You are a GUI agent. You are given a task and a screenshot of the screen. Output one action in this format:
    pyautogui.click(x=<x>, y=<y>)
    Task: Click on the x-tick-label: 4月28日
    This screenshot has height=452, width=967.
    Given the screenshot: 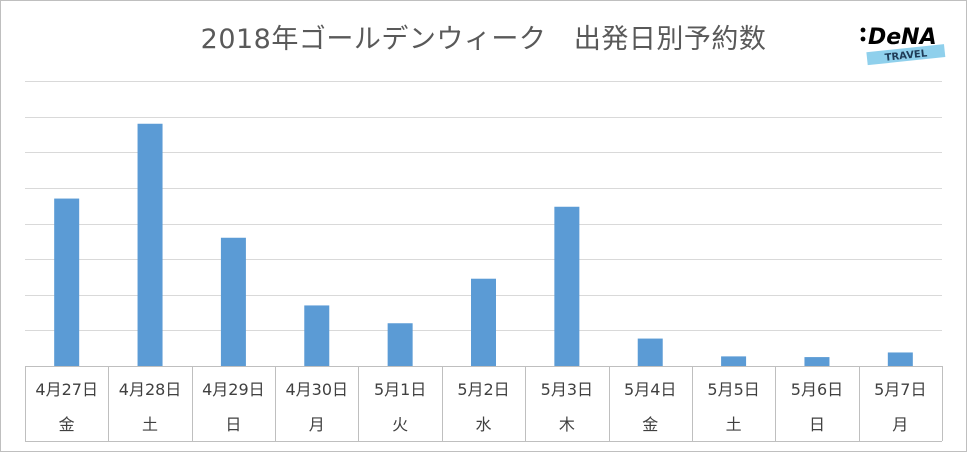 What is the action you would take?
    pyautogui.click(x=150, y=389)
    